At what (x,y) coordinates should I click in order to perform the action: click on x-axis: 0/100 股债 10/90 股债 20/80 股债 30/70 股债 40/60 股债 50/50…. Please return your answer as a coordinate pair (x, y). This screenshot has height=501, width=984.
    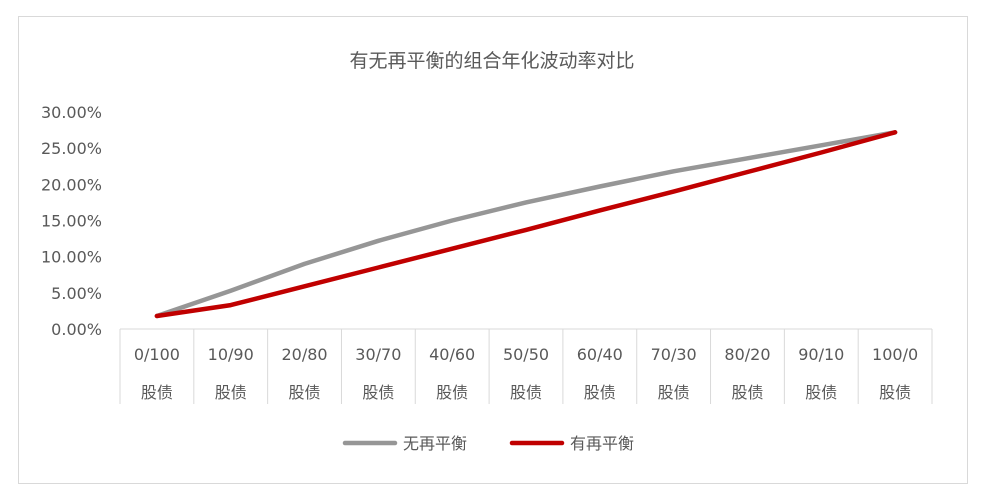
    Looking at the image, I should click on (526, 366).